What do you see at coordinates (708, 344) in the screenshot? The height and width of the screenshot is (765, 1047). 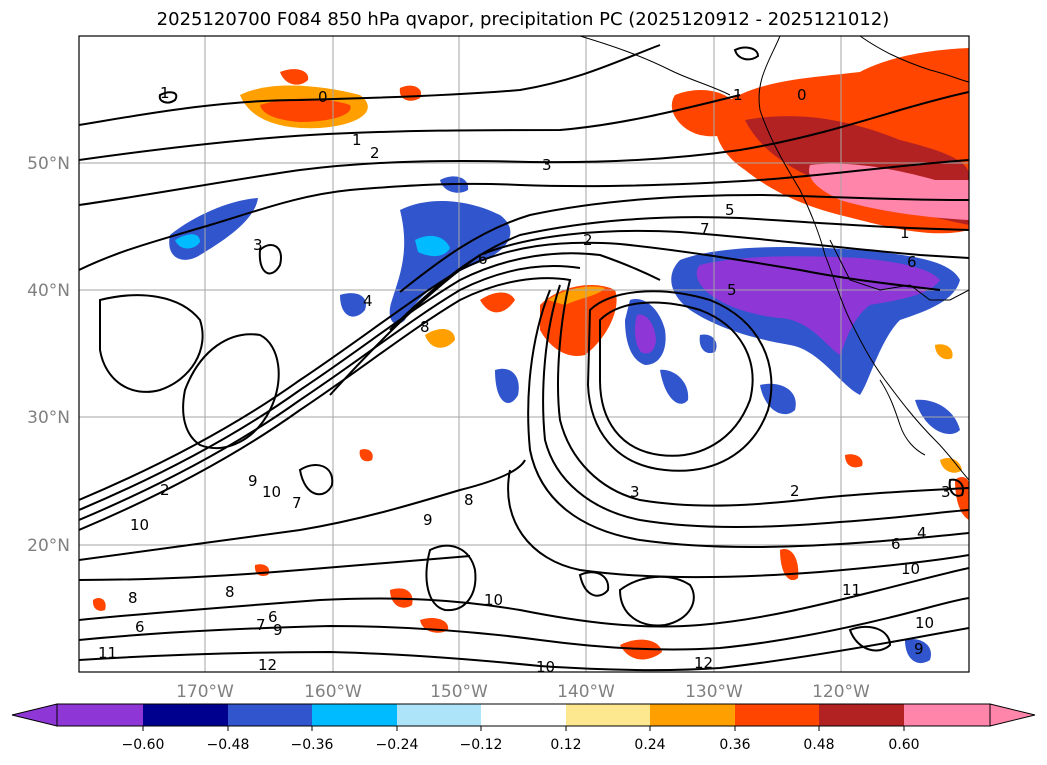 I see `precip-region-small-neg6` at bounding box center [708, 344].